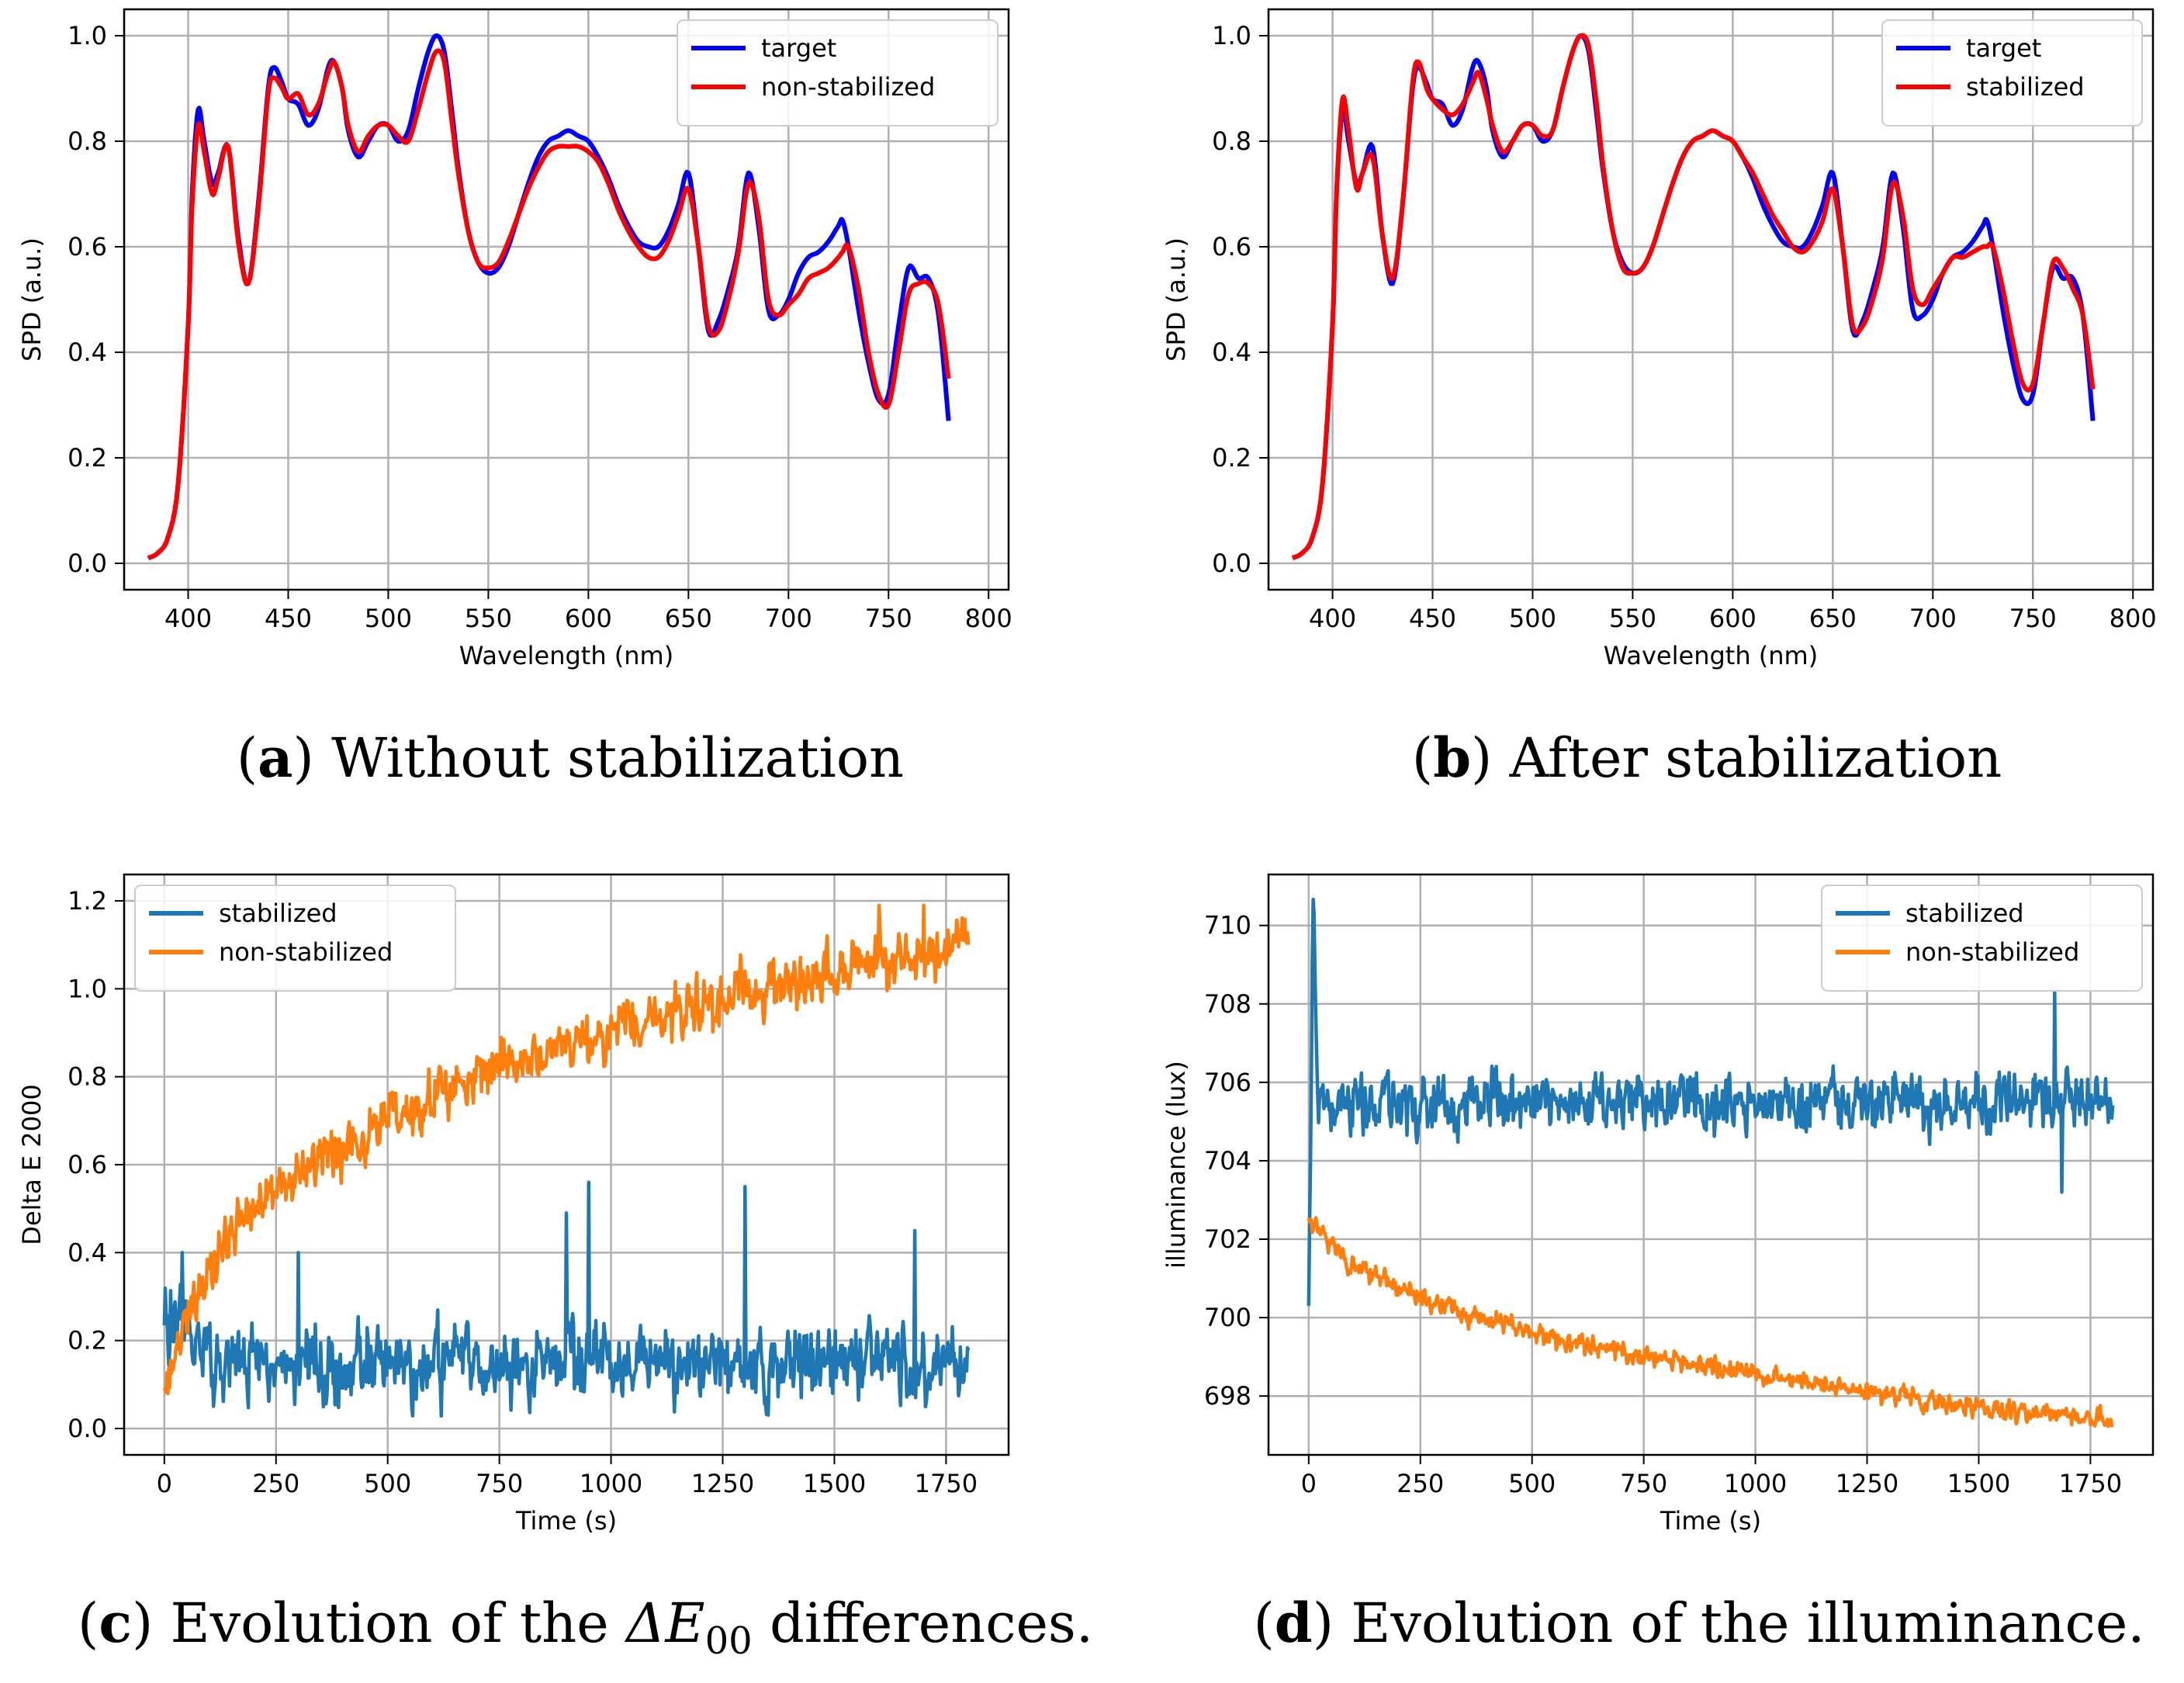  Describe the element at coordinates (188, 618) in the screenshot. I see `x-tick-label: 400` at that location.